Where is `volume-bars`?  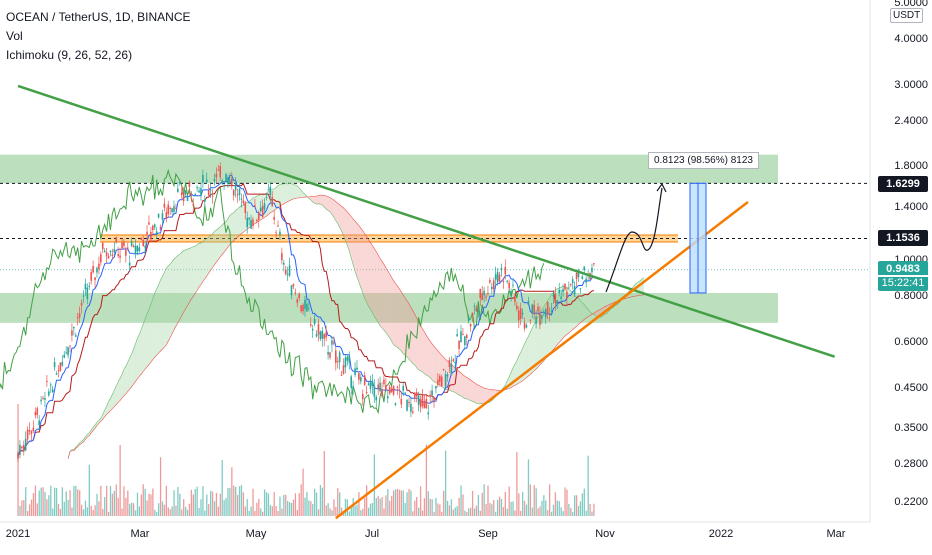
volume-bars is located at coordinates (306, 460).